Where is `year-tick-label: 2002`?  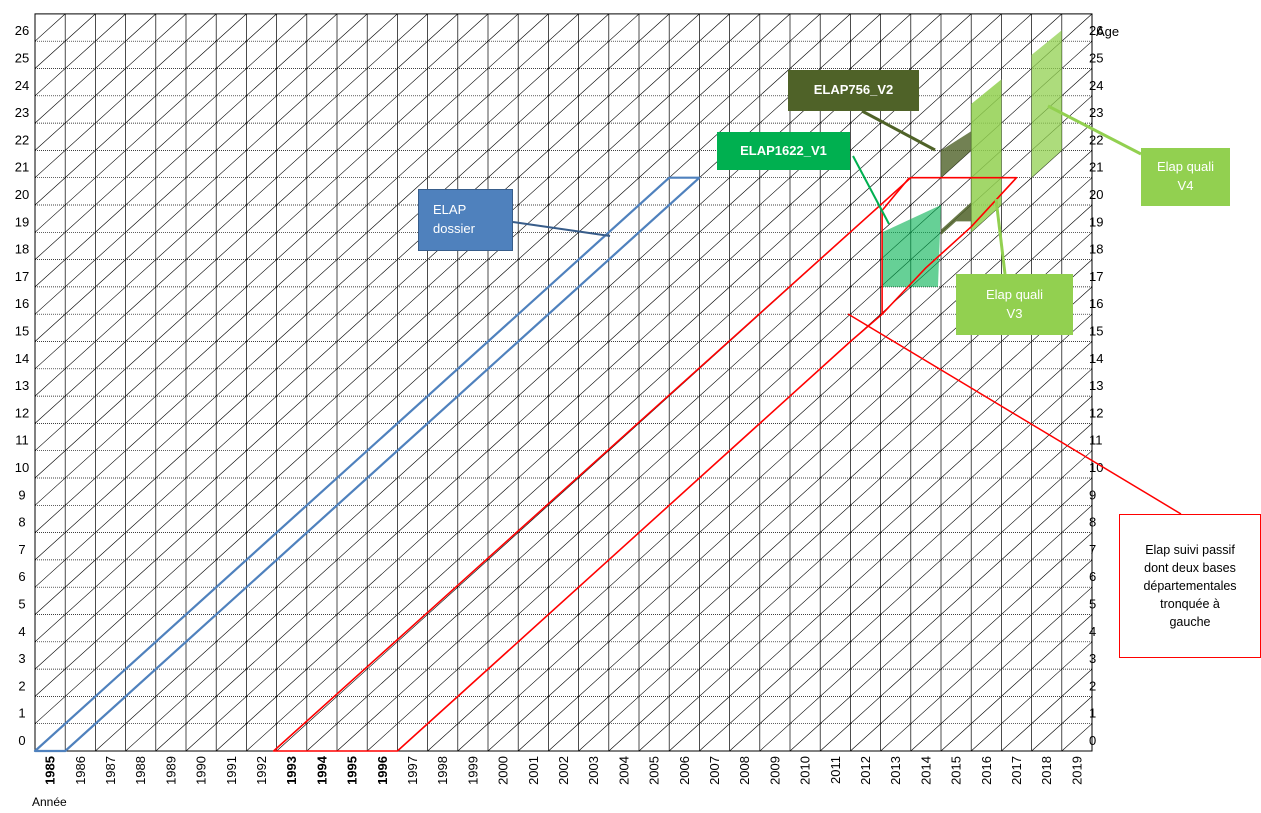 year-tick-label: 2002 is located at coordinates (563, 770).